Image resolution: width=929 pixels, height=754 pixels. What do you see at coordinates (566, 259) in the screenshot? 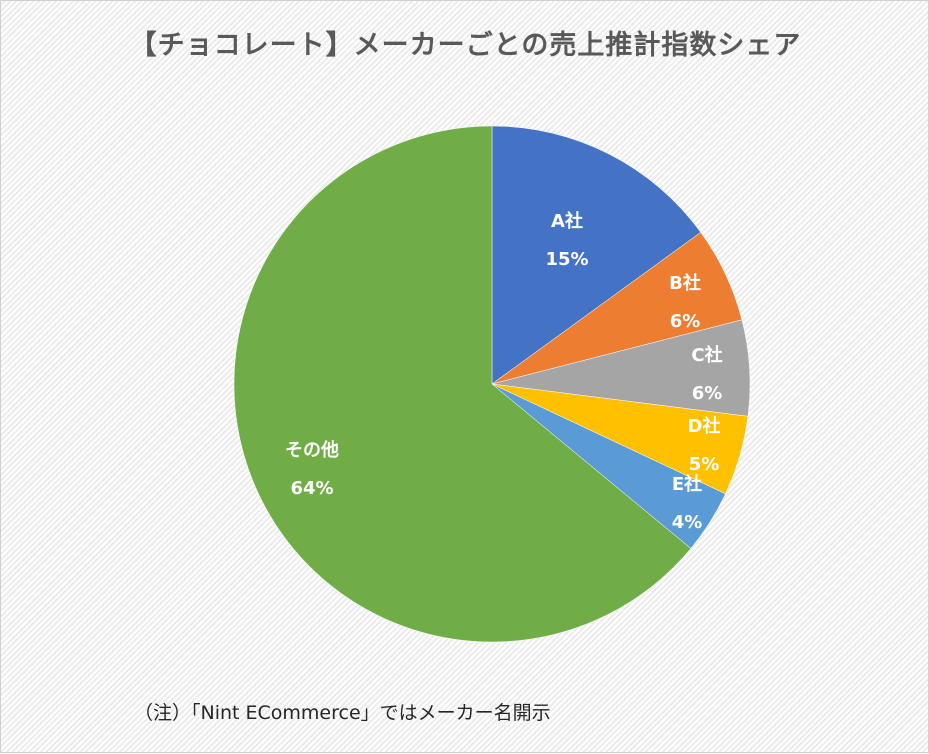
I see `slice-label-percent: 15%` at bounding box center [566, 259].